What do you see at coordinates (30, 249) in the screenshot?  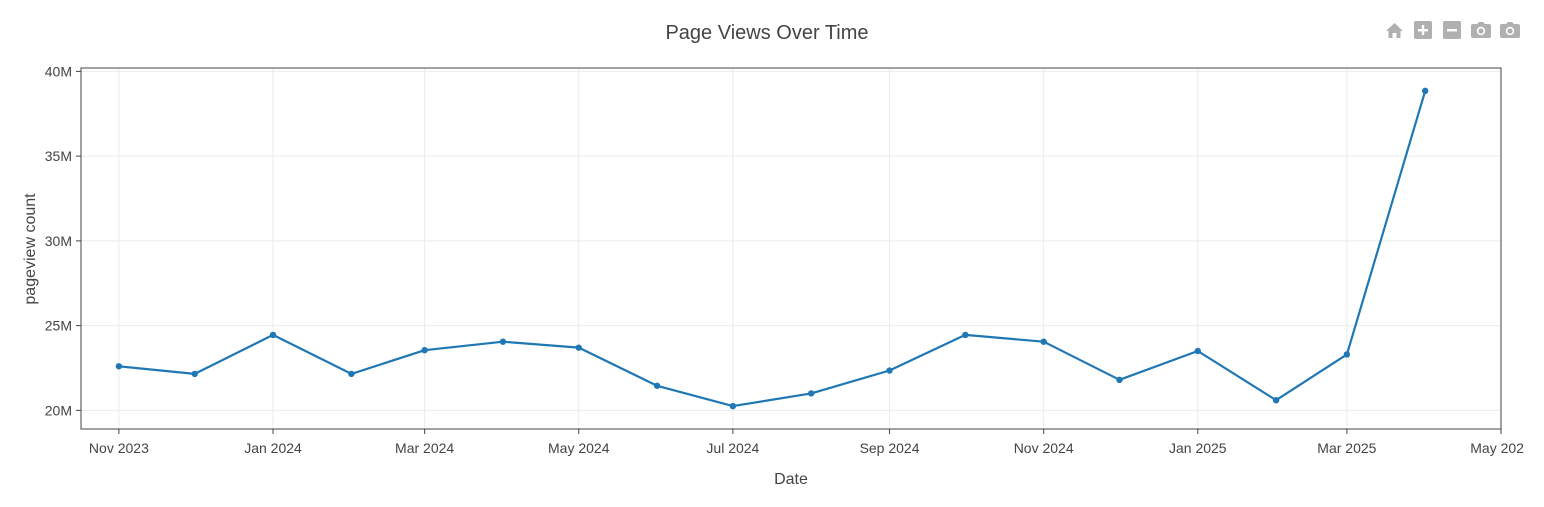 I see `y-axis-label: pageview count` at bounding box center [30, 249].